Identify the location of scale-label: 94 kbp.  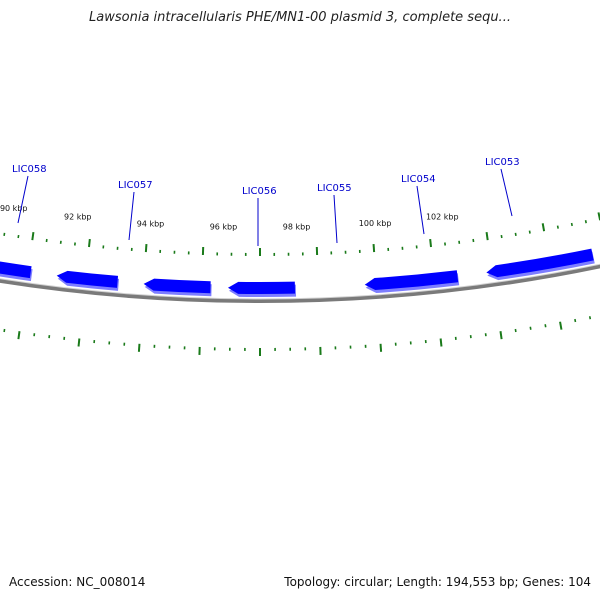
(151, 223).